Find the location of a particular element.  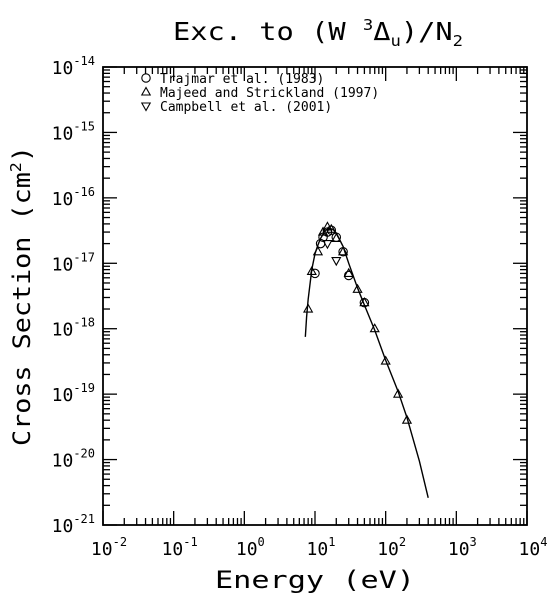

legend-label: Trajmar et al. (1983) is located at coordinates (242, 79).